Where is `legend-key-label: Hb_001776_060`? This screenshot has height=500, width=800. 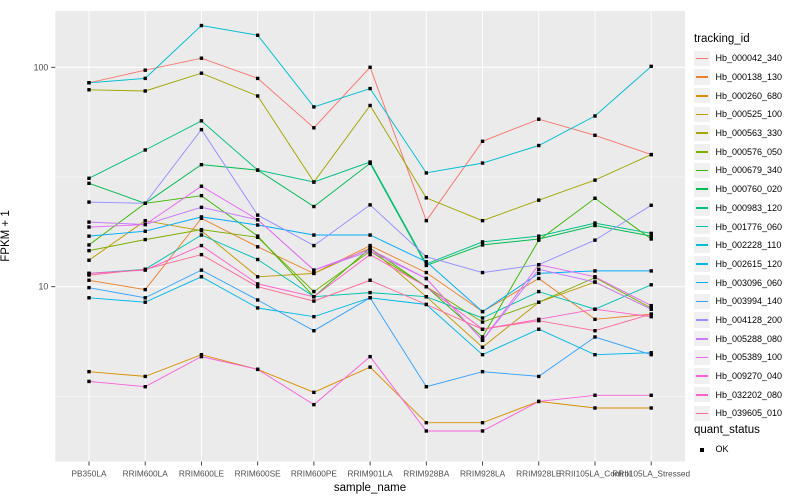
legend-key-label: Hb_001776_060 is located at coordinates (749, 226).